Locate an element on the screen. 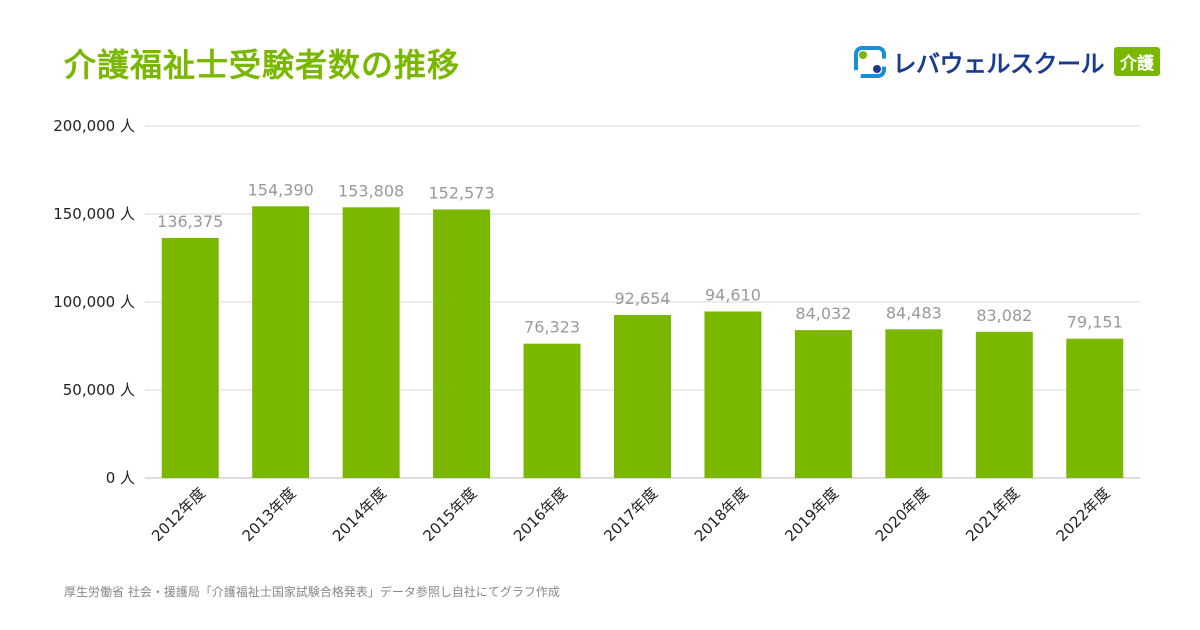 The image size is (1200, 630). brand-name: レバウェルスクール is located at coordinates (998, 64).